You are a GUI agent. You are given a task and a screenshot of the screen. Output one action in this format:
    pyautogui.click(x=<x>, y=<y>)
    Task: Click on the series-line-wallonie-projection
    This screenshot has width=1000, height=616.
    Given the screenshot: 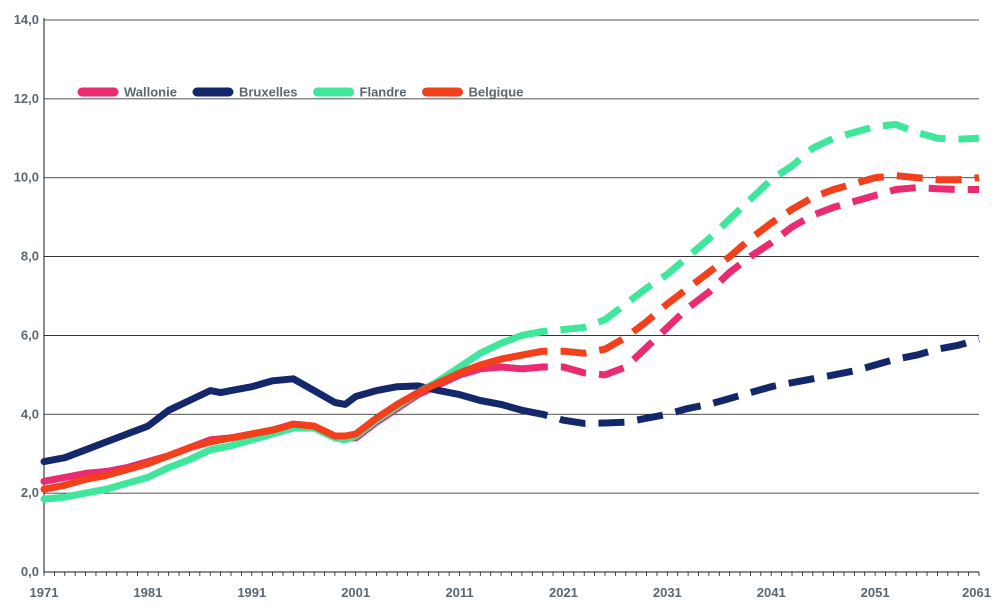 What is the action you would take?
    pyautogui.click(x=750, y=281)
    